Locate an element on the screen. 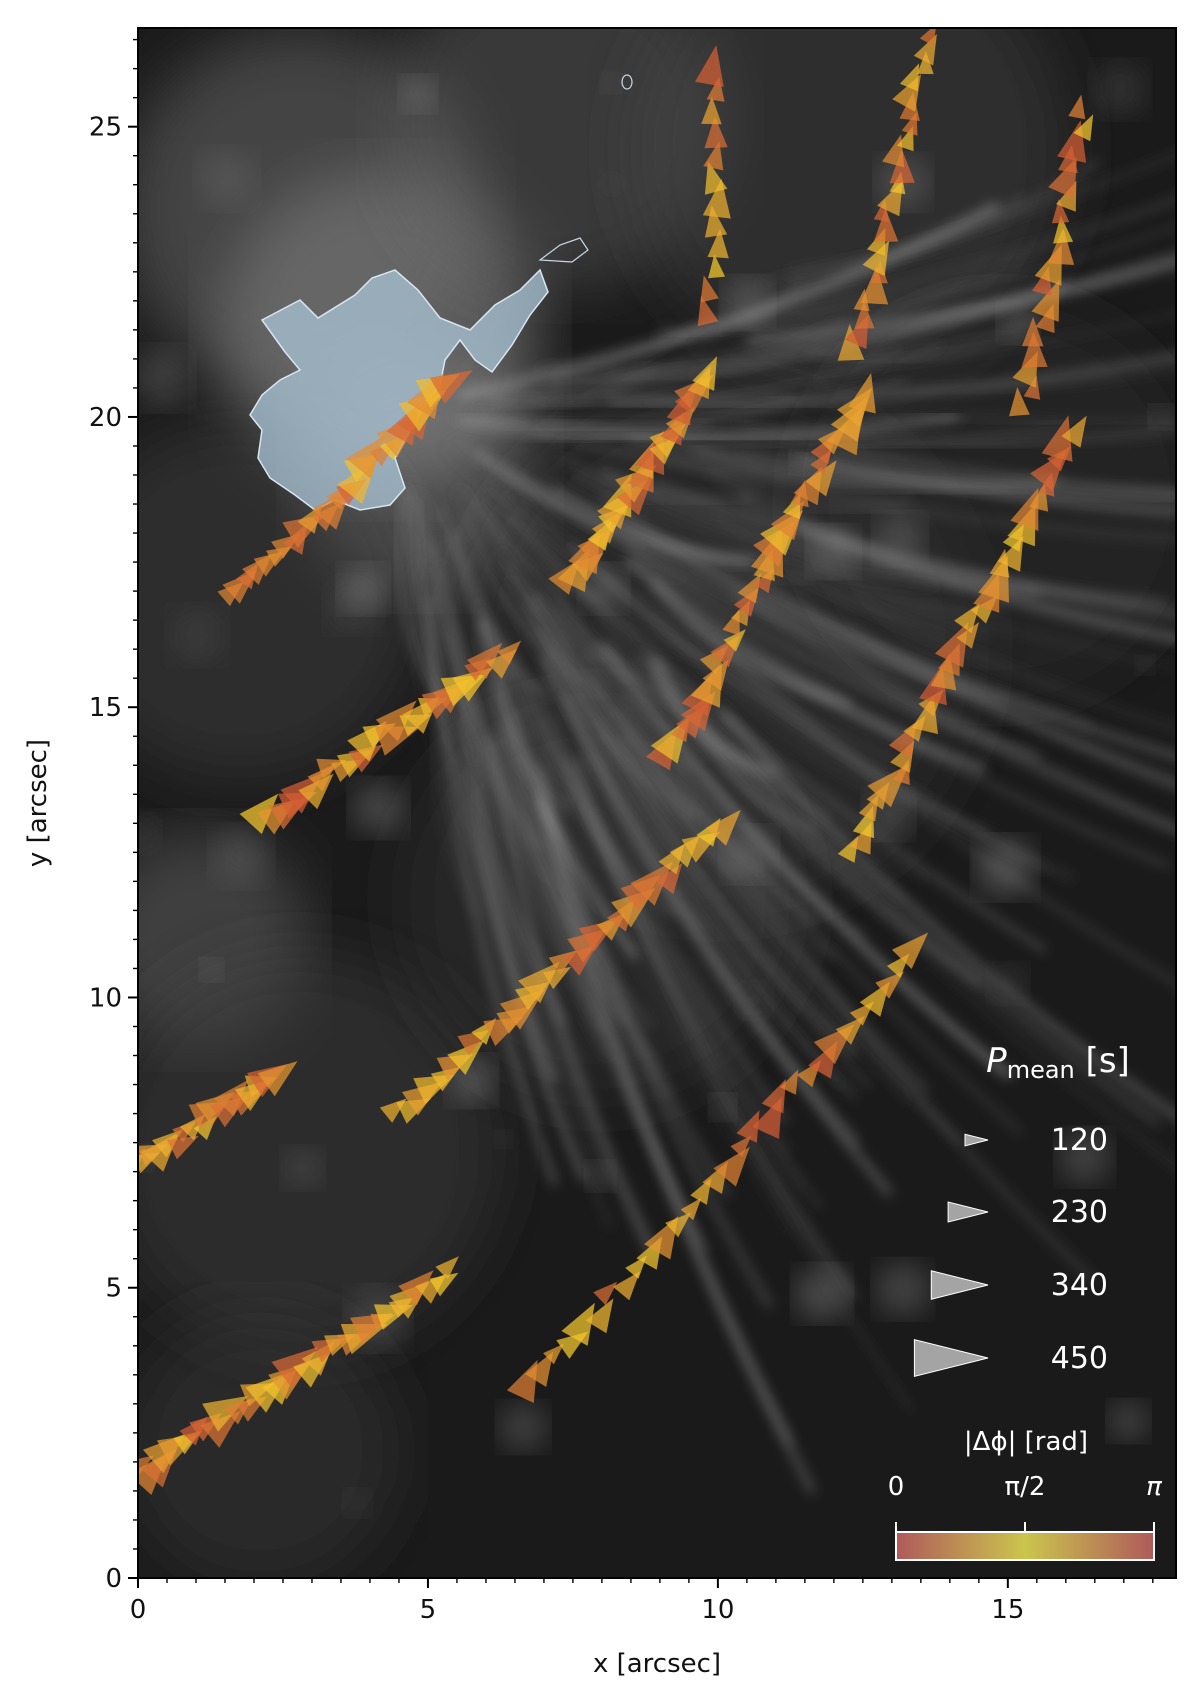 This screenshot has height=1700, width=1200. x-tick-label: 15 is located at coordinates (1007, 1610).